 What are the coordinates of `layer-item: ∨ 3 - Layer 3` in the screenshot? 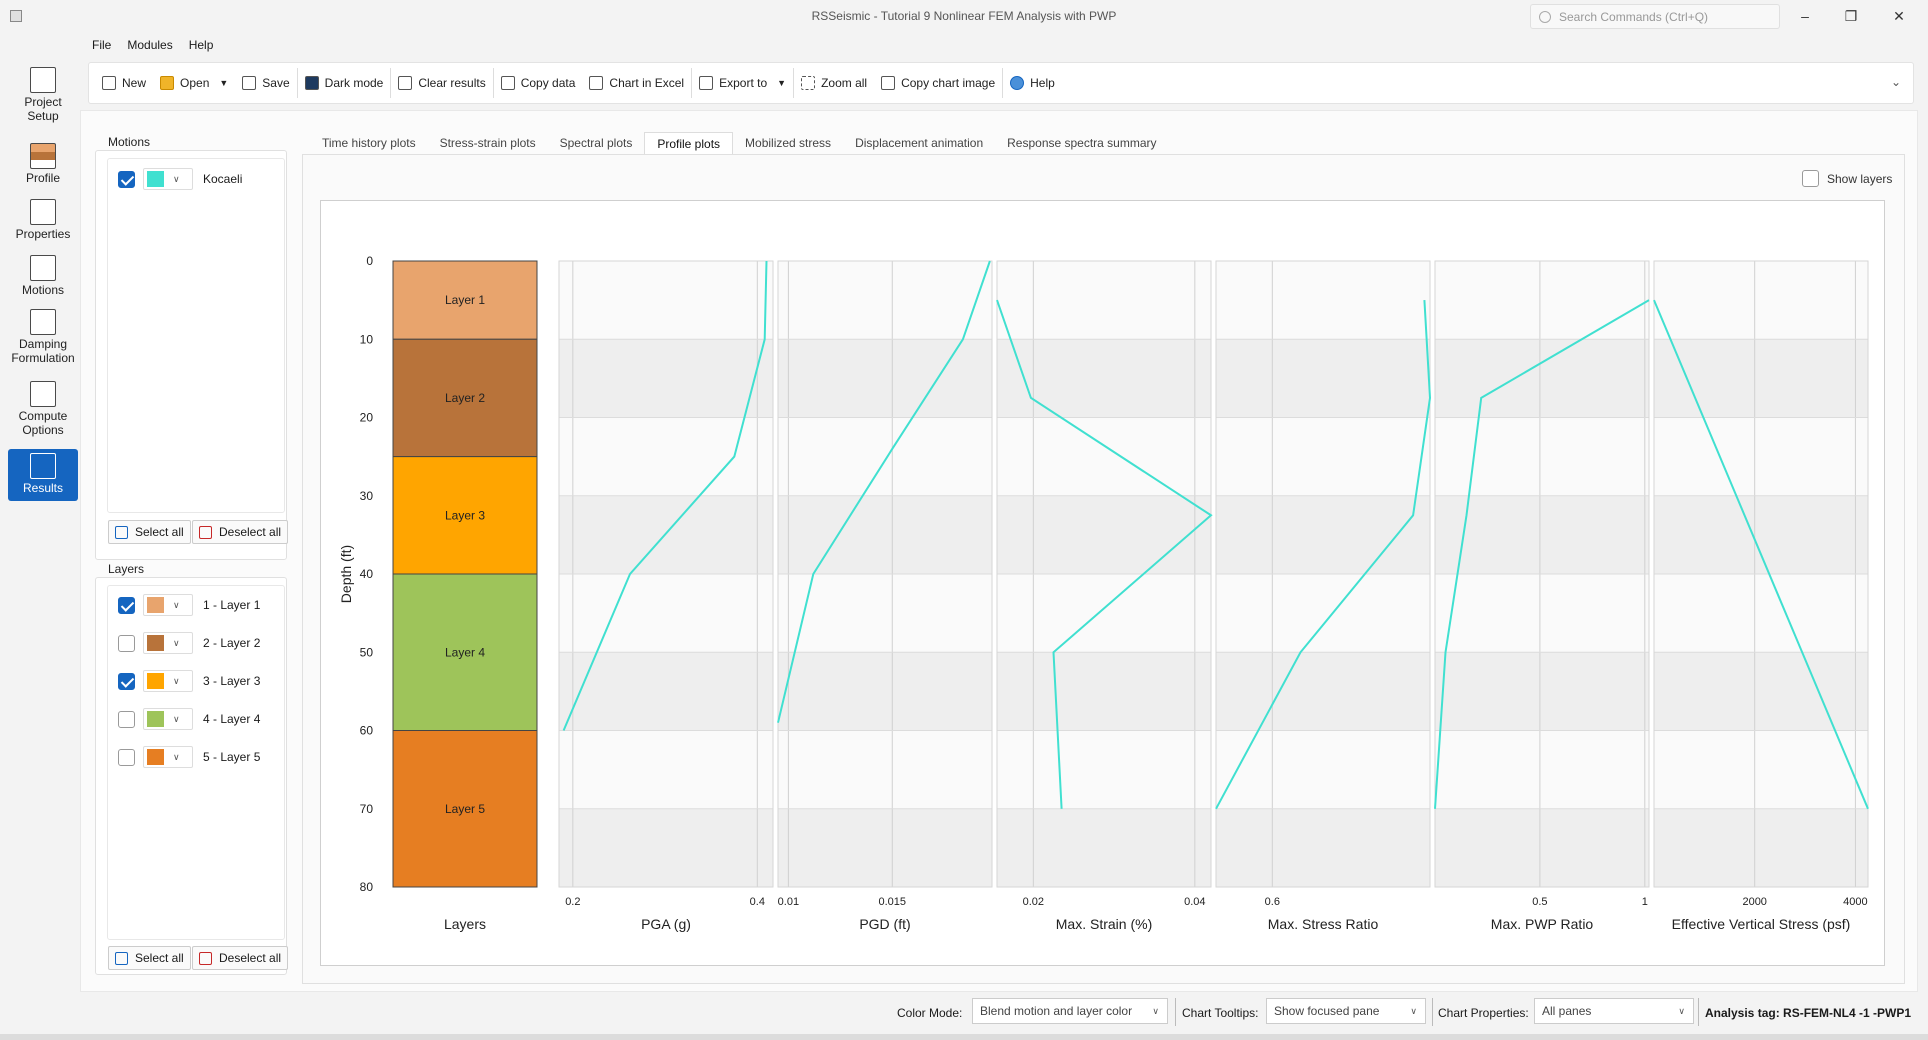 It's located at (189, 681).